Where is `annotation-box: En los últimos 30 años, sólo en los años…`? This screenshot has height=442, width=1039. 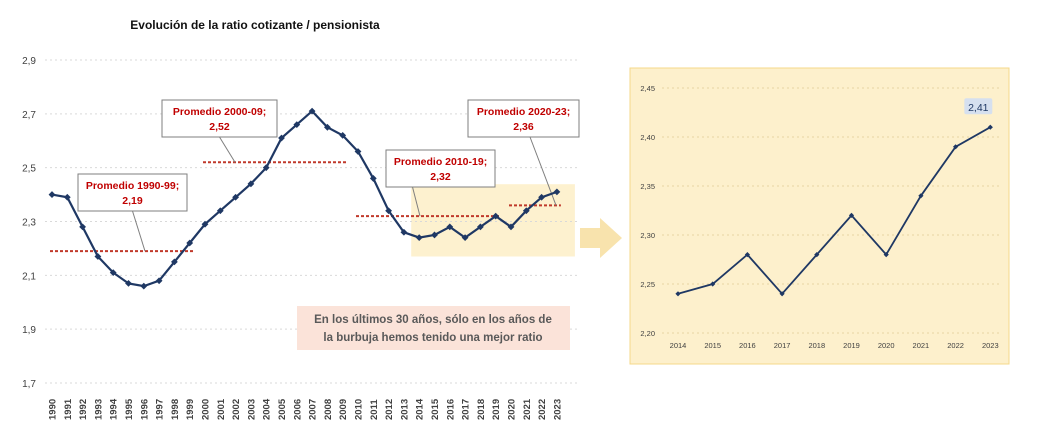
annotation-box: En los últimos 30 años, sólo en los años… is located at coordinates (433, 328).